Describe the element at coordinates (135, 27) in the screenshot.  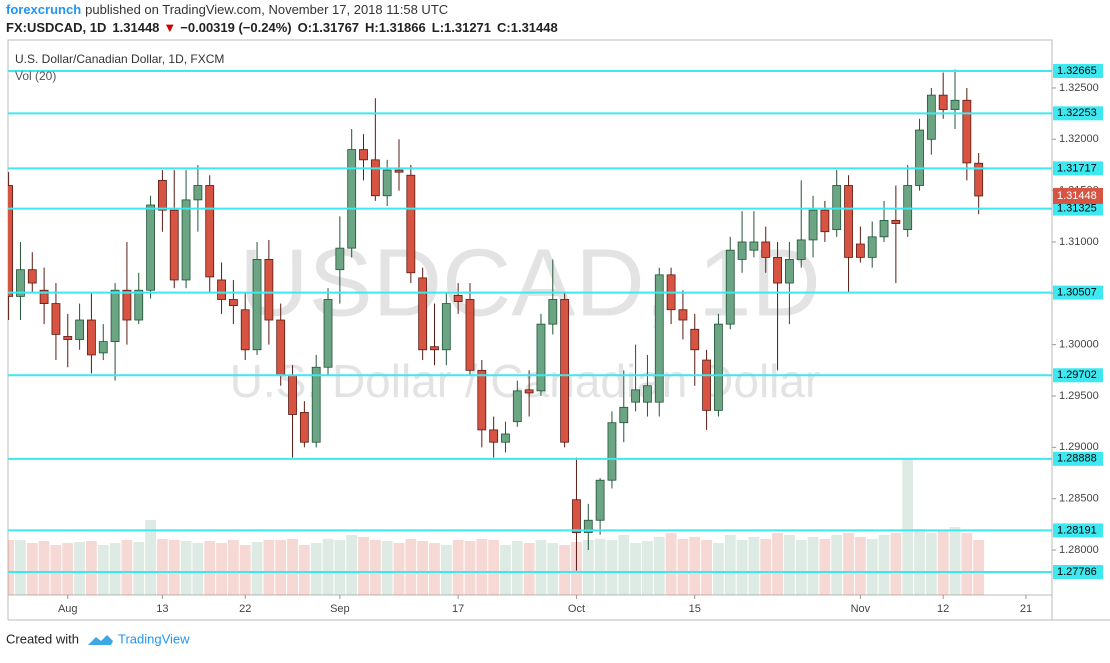
I see `last: 1.31448` at that location.